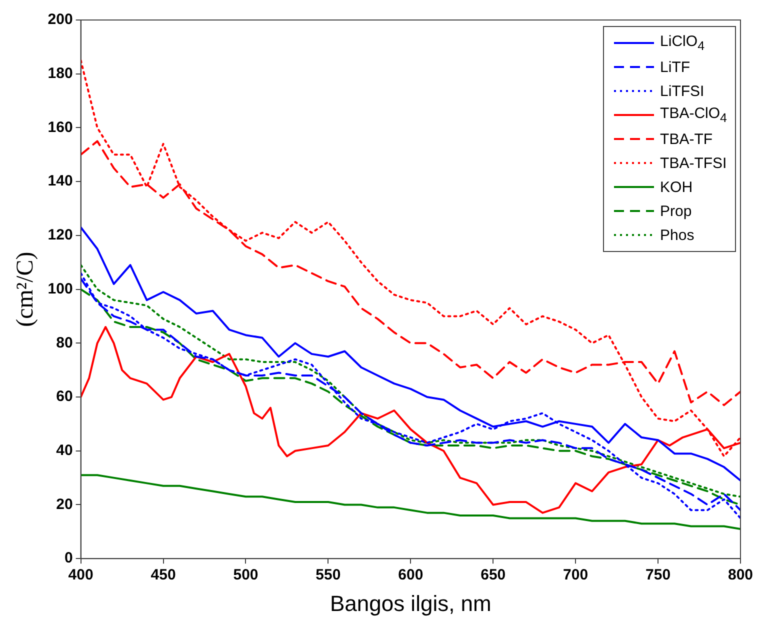 The image size is (764, 630). What do you see at coordinates (328, 575) in the screenshot?
I see `x-tick-label: 550` at bounding box center [328, 575].